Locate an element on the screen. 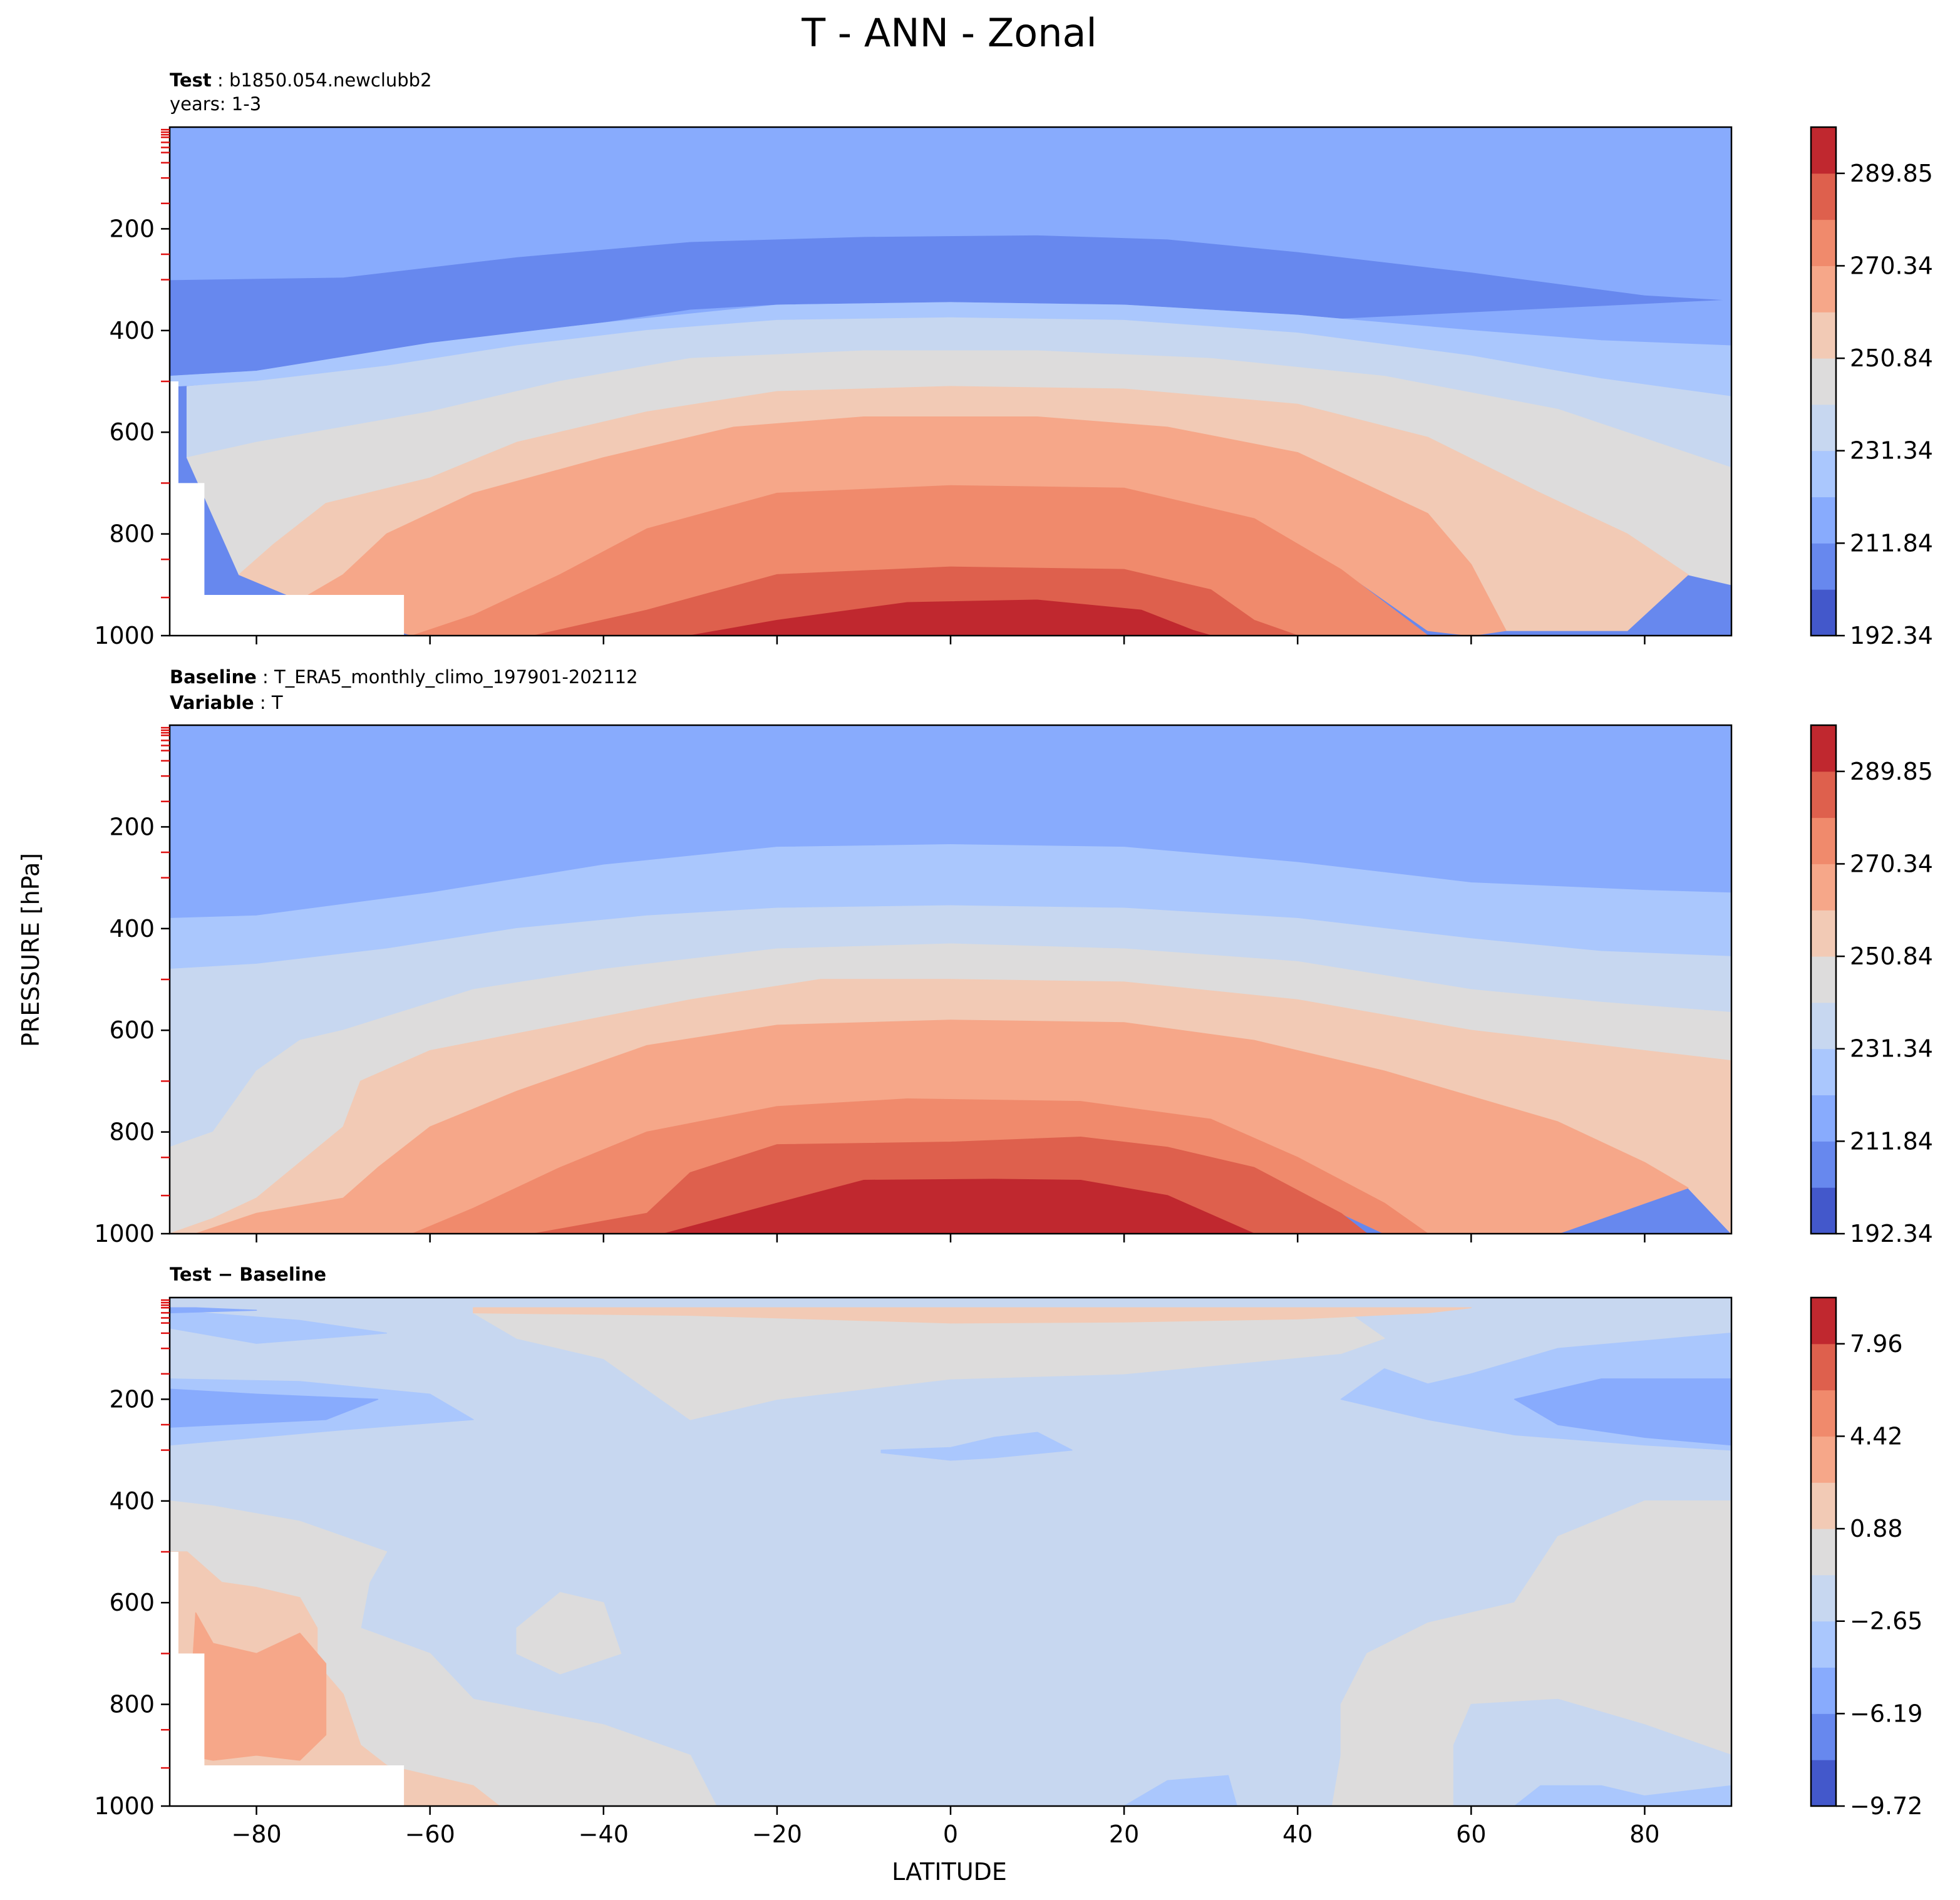 This screenshot has width=1960, height=1900. x-tick-label: −40 is located at coordinates (604, 1834).